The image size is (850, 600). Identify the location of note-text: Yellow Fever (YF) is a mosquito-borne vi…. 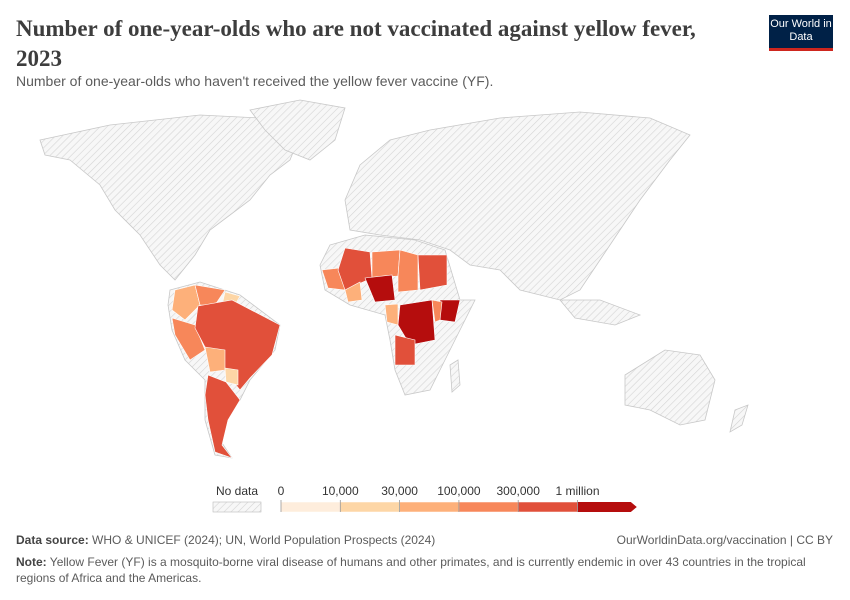
(411, 570).